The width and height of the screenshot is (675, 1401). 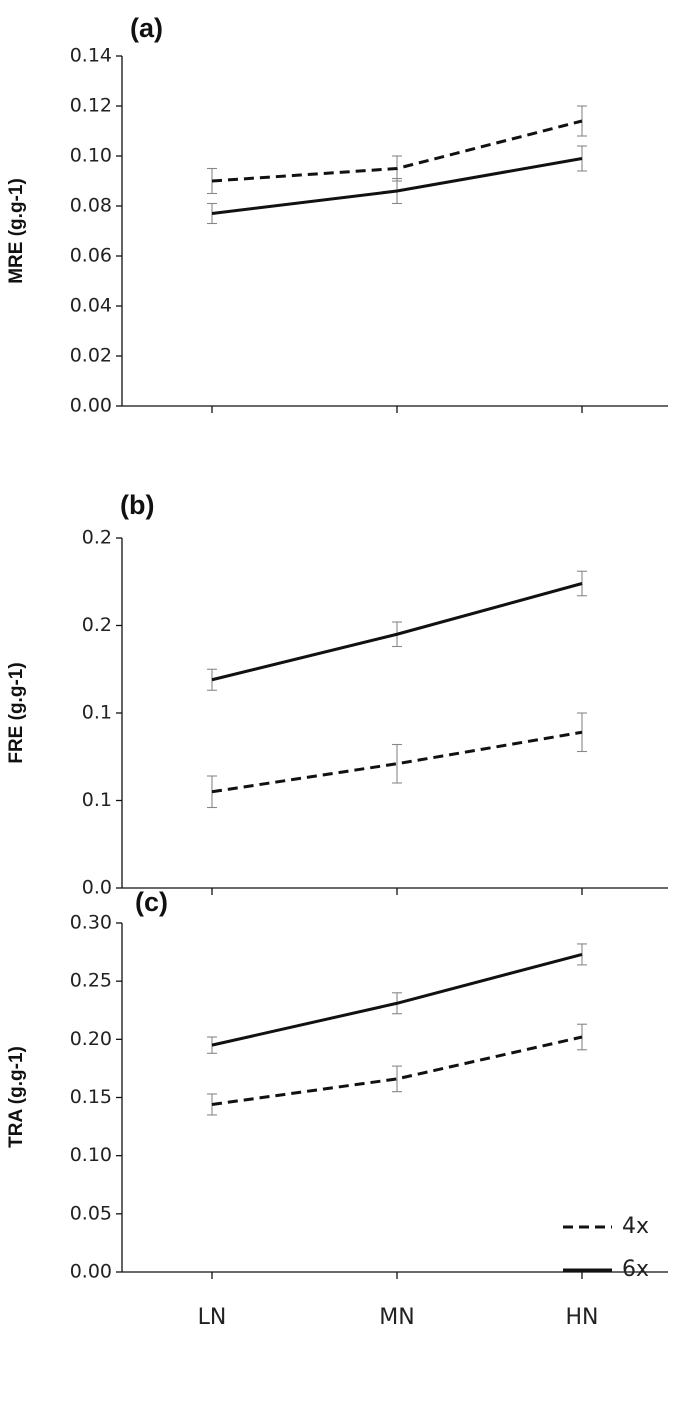 What do you see at coordinates (91, 1097) in the screenshot?
I see `y-tick-label: 0.15` at bounding box center [91, 1097].